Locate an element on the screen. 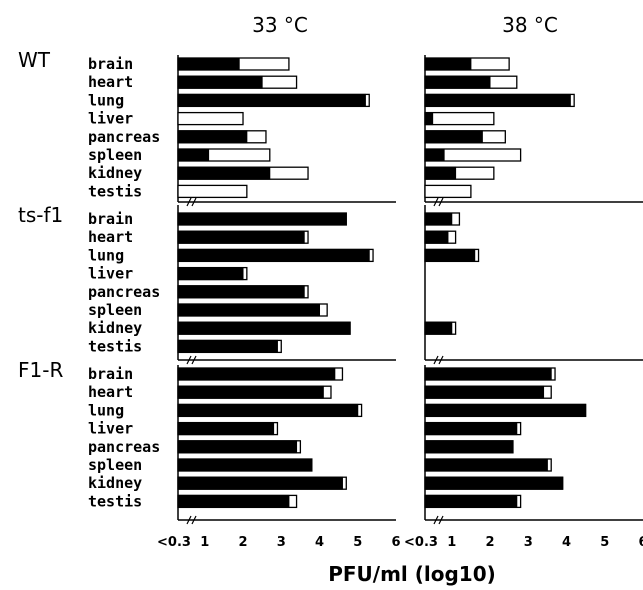 The image size is (643, 590). x-axis-label: PFU/ml (log10) is located at coordinates (412, 574).